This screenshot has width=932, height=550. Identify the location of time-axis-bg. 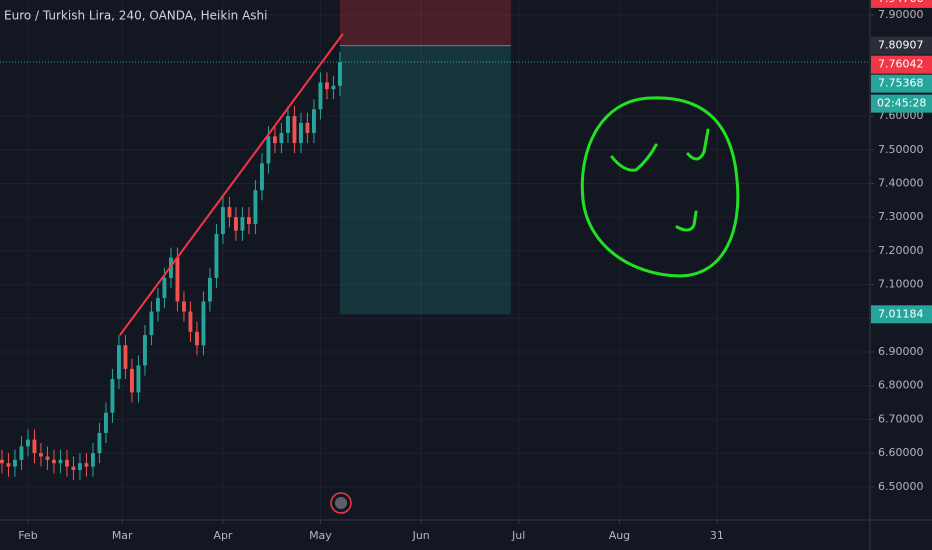
(466, 535).